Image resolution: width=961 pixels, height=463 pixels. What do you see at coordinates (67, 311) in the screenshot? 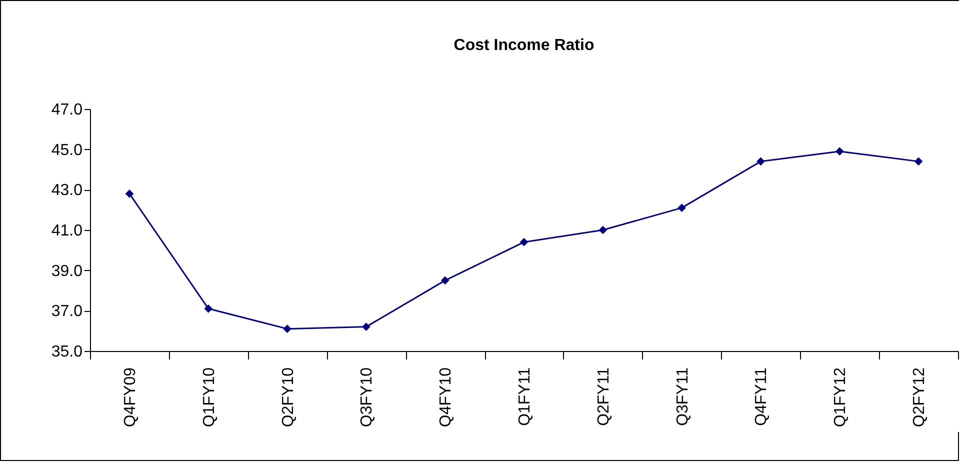
I see `y-tick-label: 37.0` at bounding box center [67, 311].